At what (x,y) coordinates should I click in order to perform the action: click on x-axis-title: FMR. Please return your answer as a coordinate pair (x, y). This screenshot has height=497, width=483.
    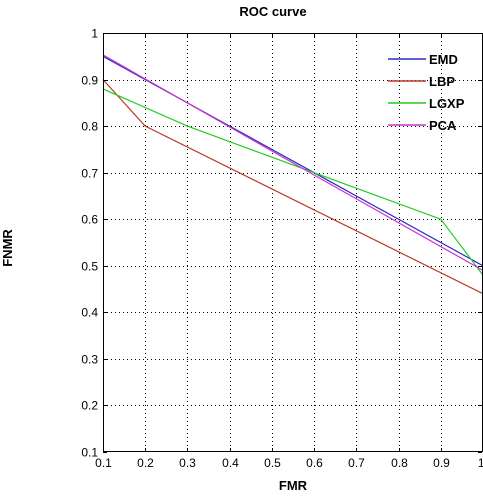
    Looking at the image, I should click on (293, 485).